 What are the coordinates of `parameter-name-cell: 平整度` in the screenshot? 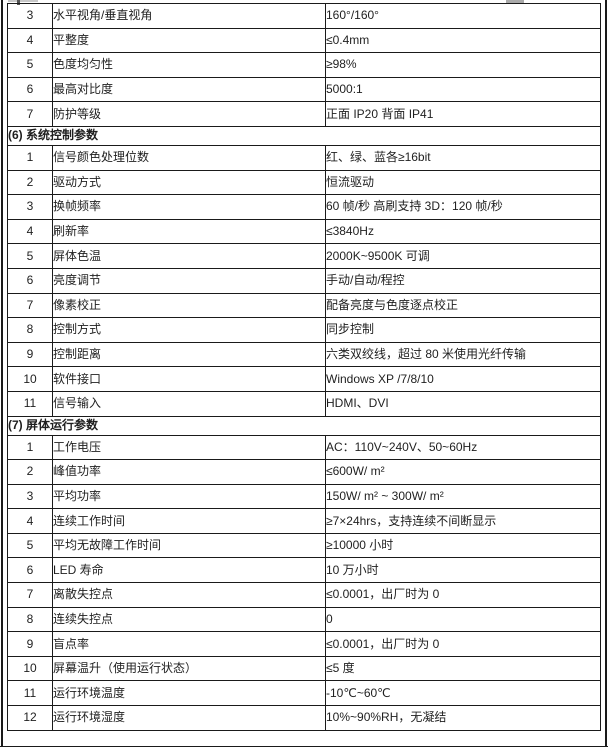 It's located at (189, 40).